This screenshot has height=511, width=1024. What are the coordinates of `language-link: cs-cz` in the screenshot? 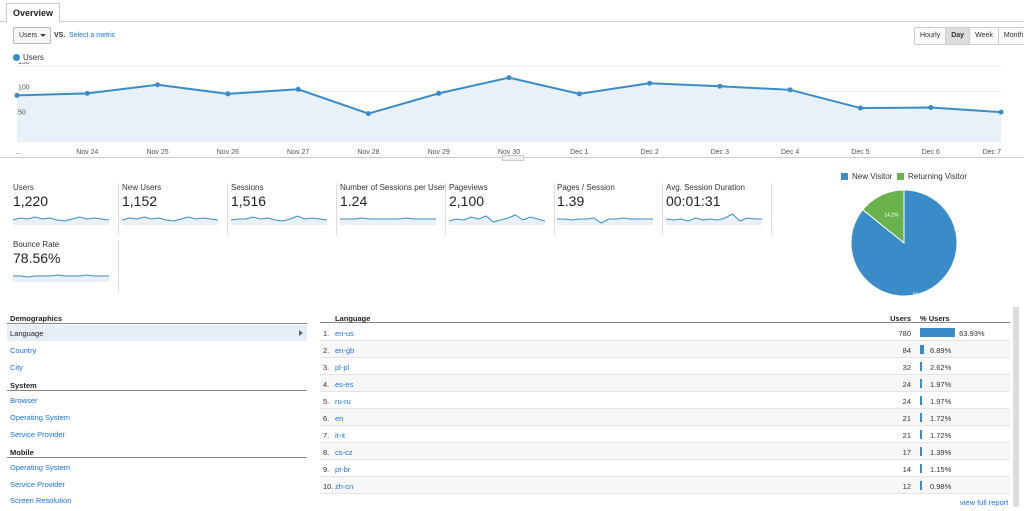 It's located at (344, 452).